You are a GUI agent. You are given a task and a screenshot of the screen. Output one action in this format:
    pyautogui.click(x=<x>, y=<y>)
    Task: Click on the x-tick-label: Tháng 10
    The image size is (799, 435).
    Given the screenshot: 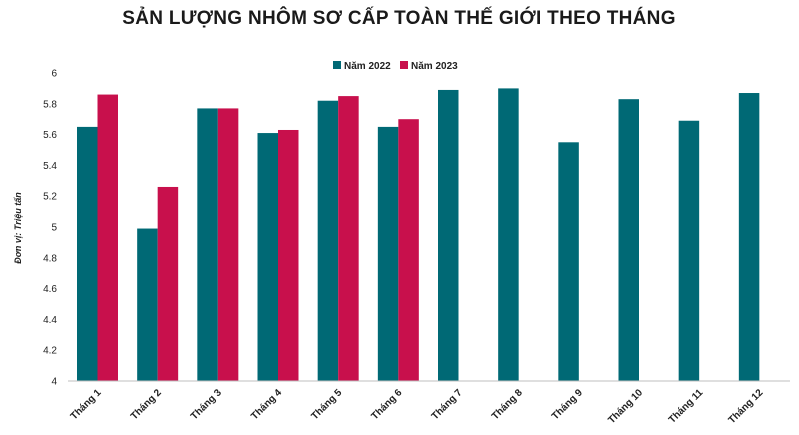 What is the action you would take?
    pyautogui.click(x=625, y=406)
    